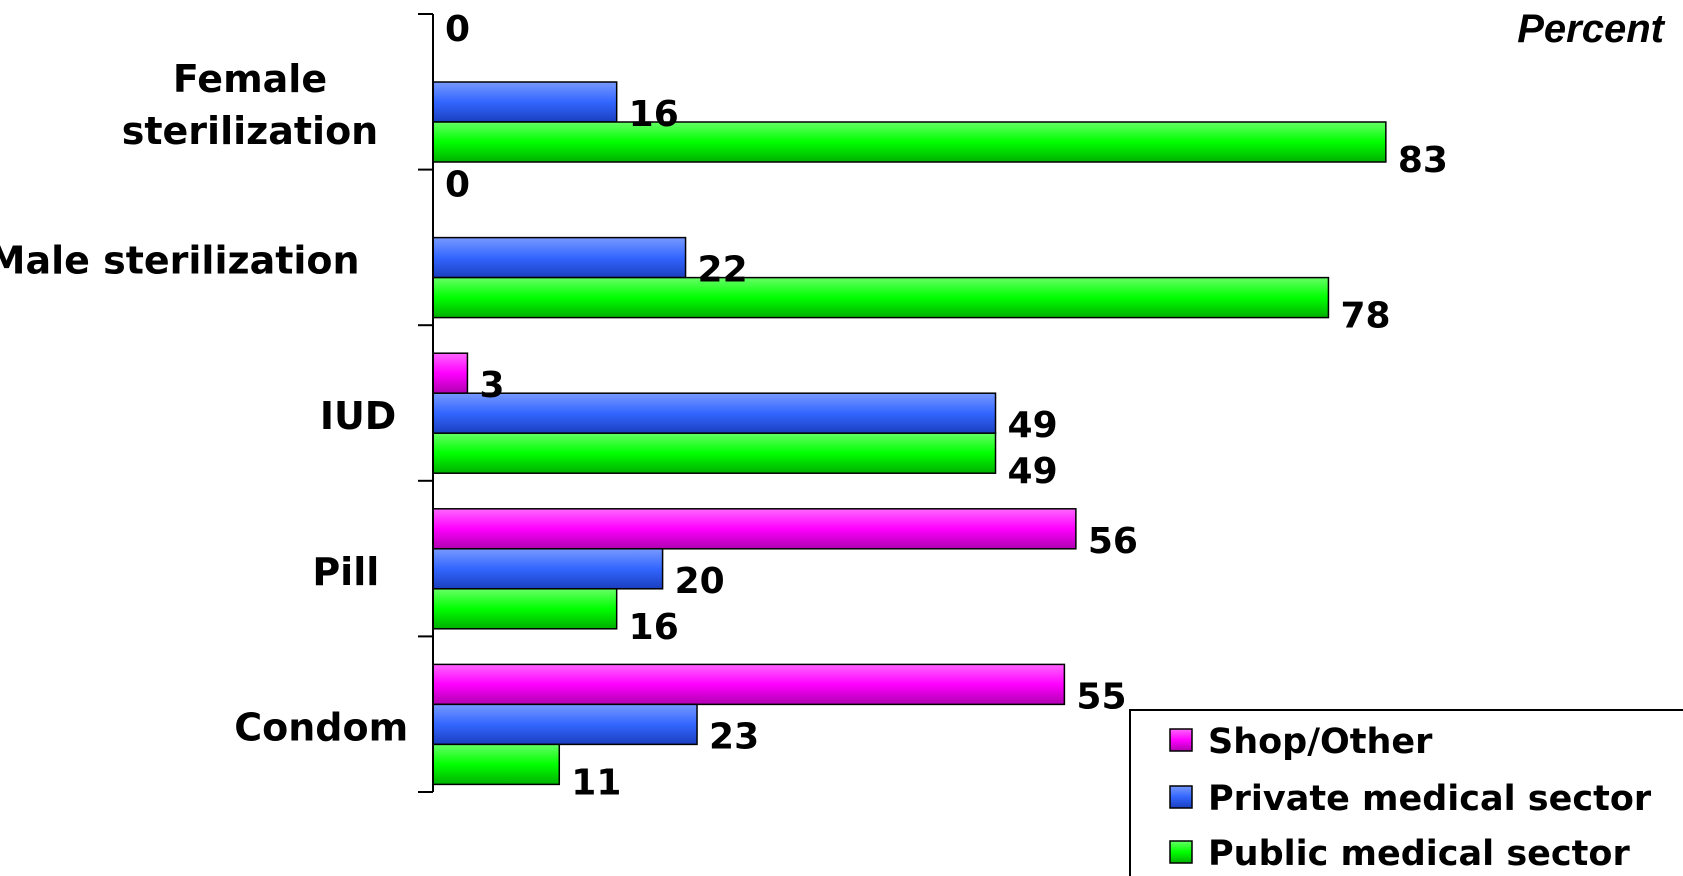 This screenshot has height=876, width=1683. I want to click on bar-iud-public-medical-sector, so click(714, 453).